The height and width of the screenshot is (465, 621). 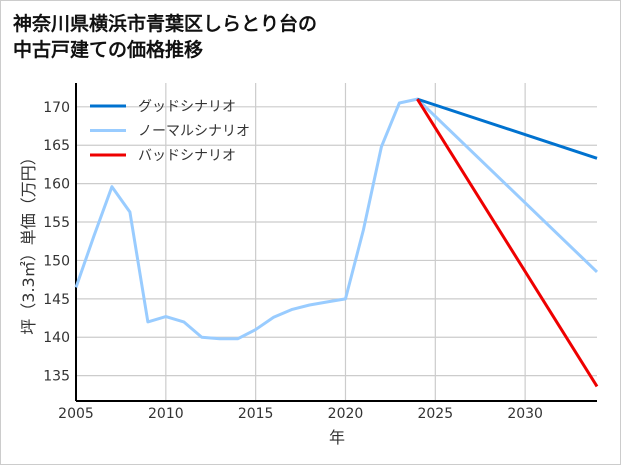 What do you see at coordinates (166, 414) in the screenshot?
I see `x-tick-label: 2010` at bounding box center [166, 414].